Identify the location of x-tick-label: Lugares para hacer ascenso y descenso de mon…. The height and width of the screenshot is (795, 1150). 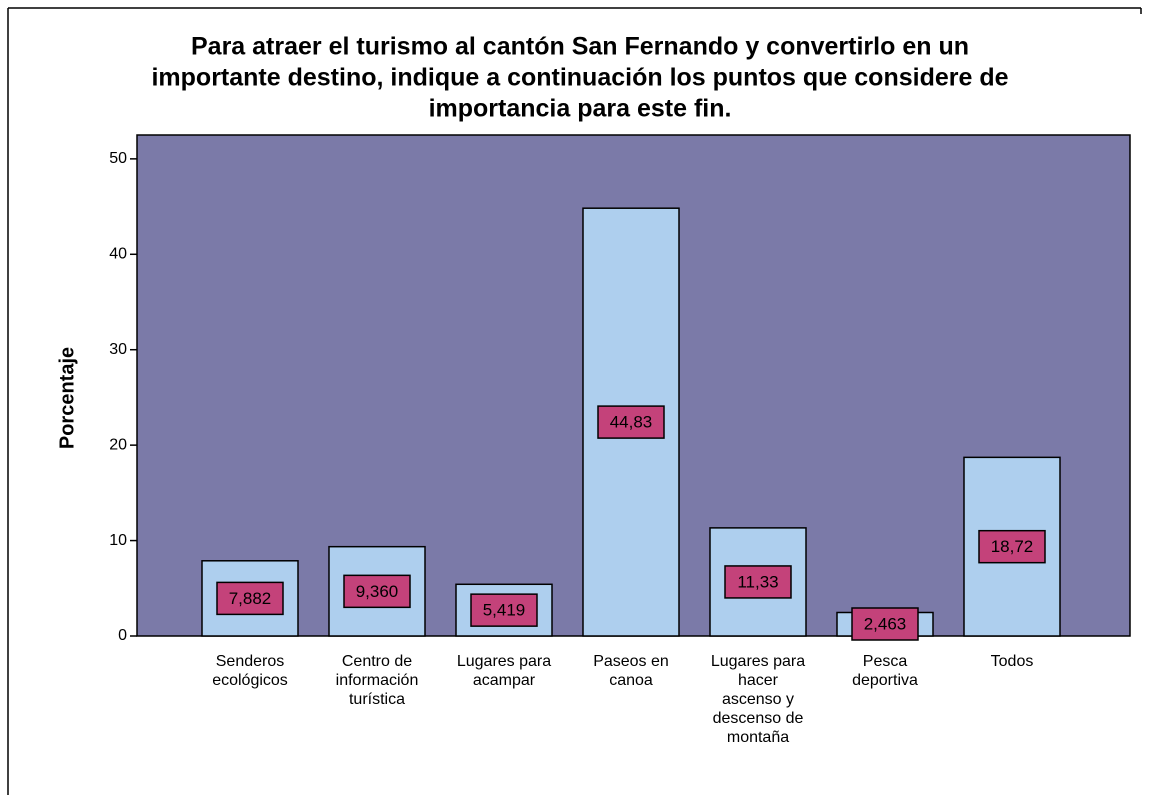
(758, 699).